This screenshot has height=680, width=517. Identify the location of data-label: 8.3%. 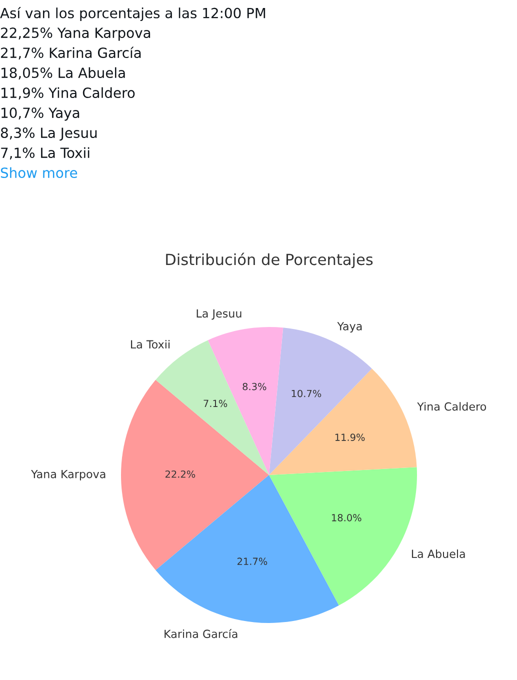
(254, 386).